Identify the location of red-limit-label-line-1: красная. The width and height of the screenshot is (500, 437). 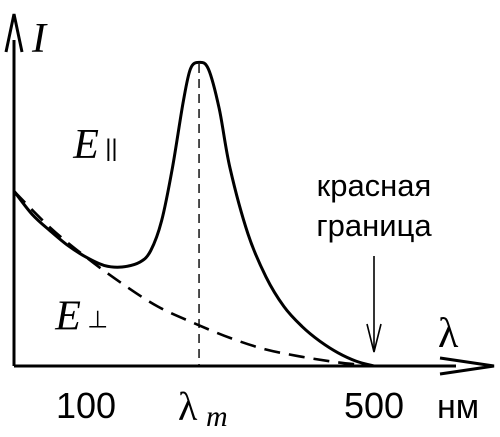
(374, 185).